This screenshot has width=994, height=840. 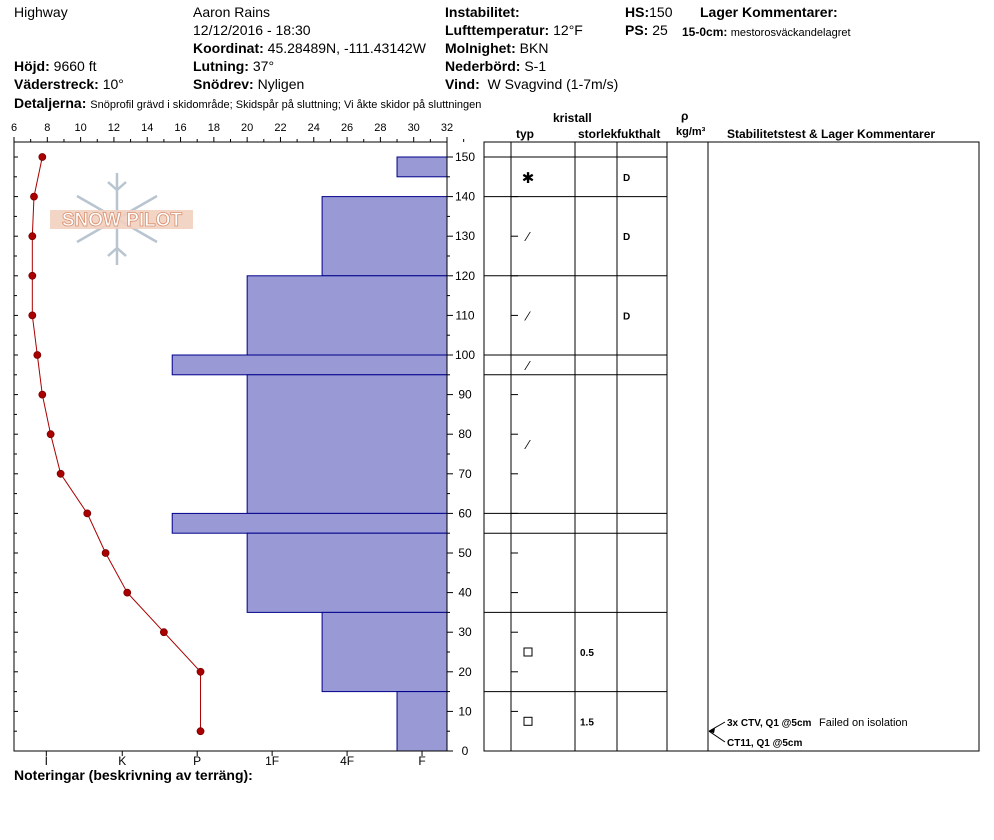 What do you see at coordinates (790, 33) in the screenshot?
I see `layer-comment-text: mestorosväckandelagret` at bounding box center [790, 33].